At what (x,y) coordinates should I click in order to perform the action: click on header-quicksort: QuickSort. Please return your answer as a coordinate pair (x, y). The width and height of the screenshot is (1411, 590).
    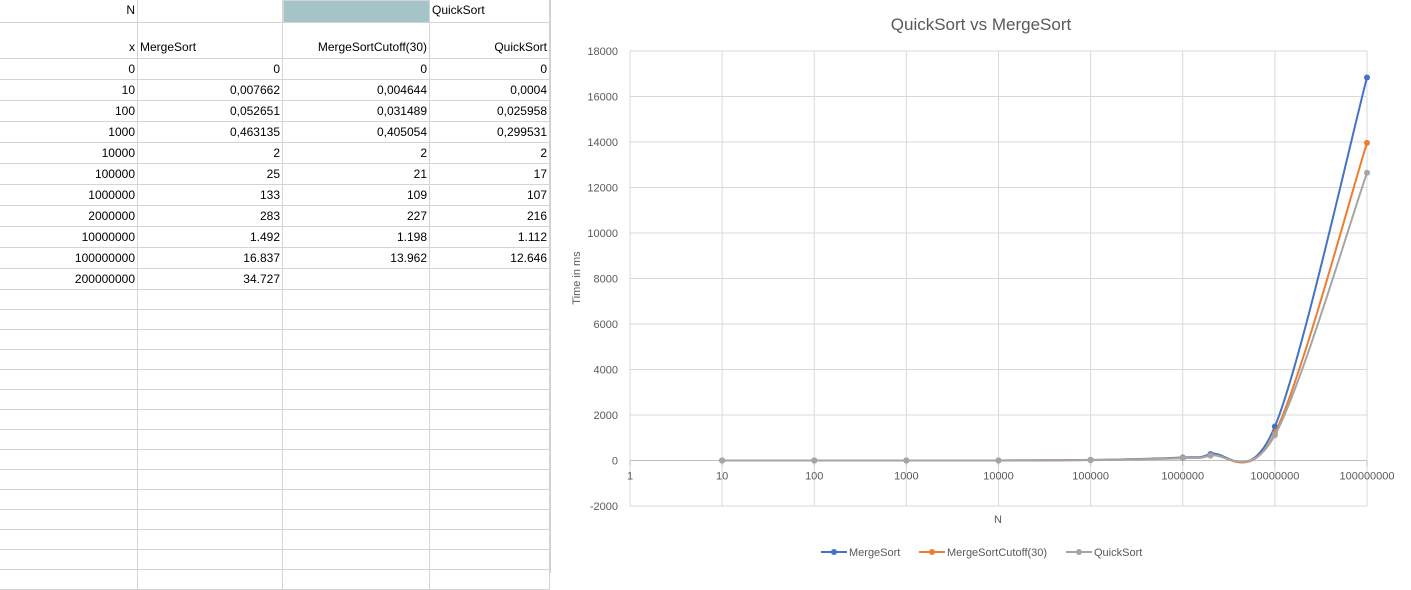
    Looking at the image, I should click on (490, 41).